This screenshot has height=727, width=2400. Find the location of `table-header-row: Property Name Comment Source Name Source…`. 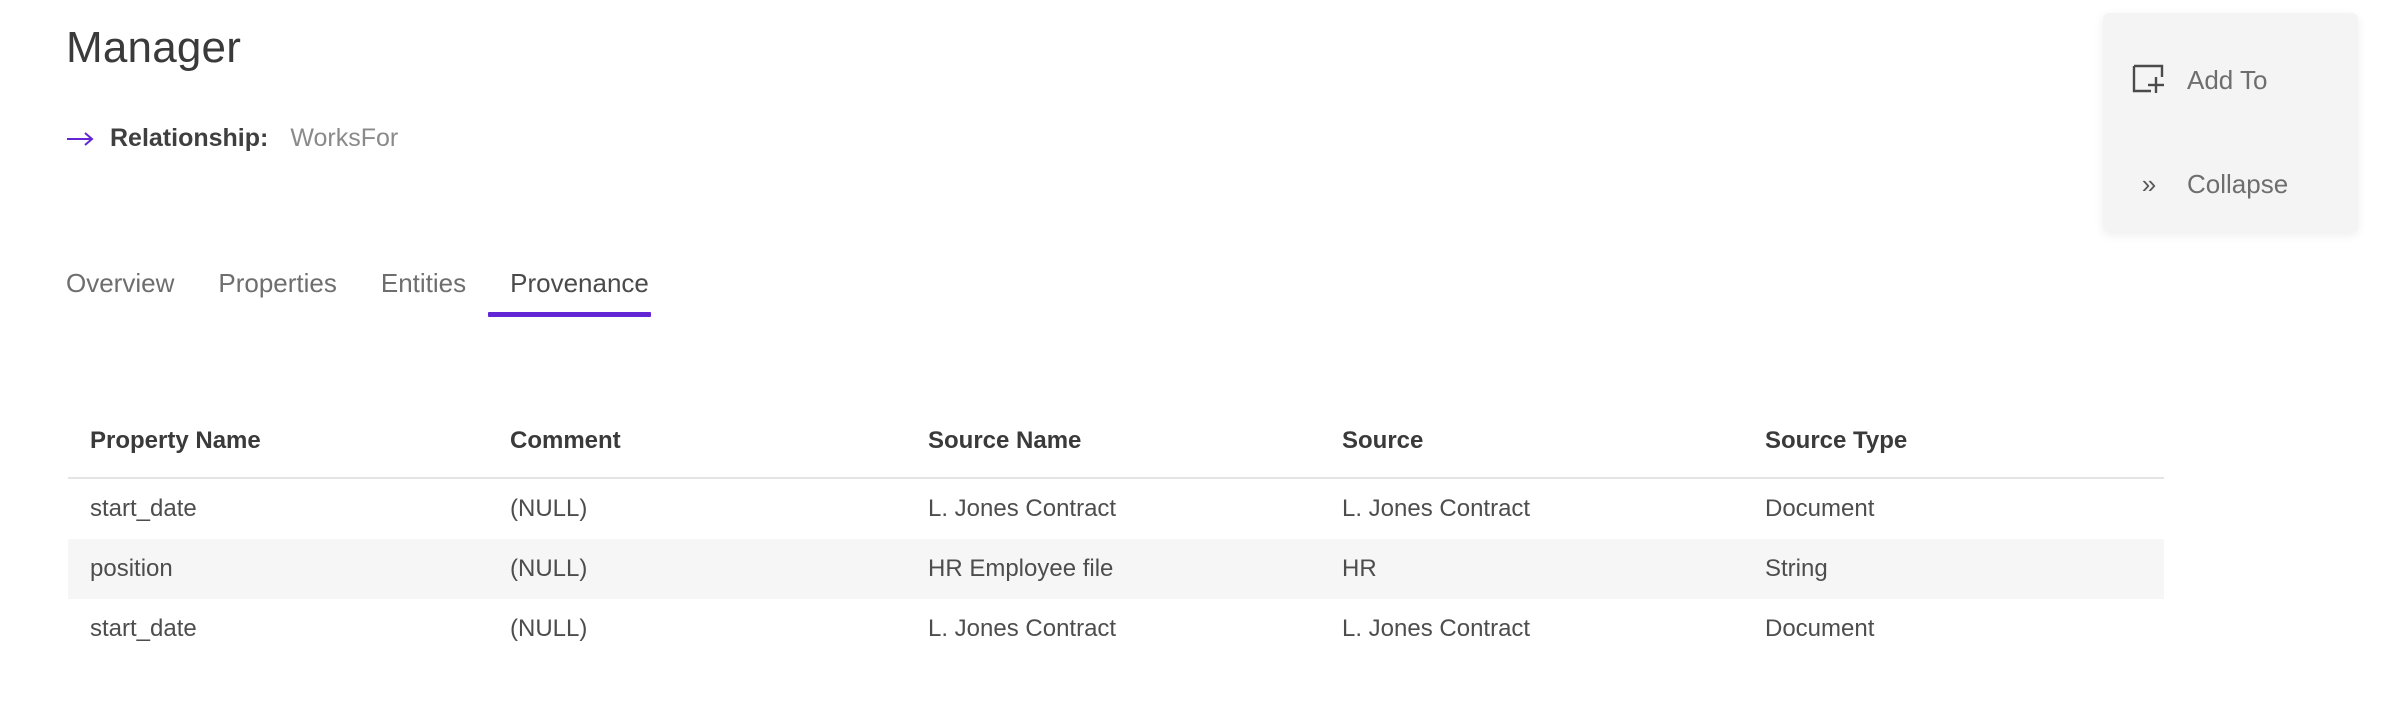

table-header-row: Property Name Comment Source Name Source… is located at coordinates (1116, 453).